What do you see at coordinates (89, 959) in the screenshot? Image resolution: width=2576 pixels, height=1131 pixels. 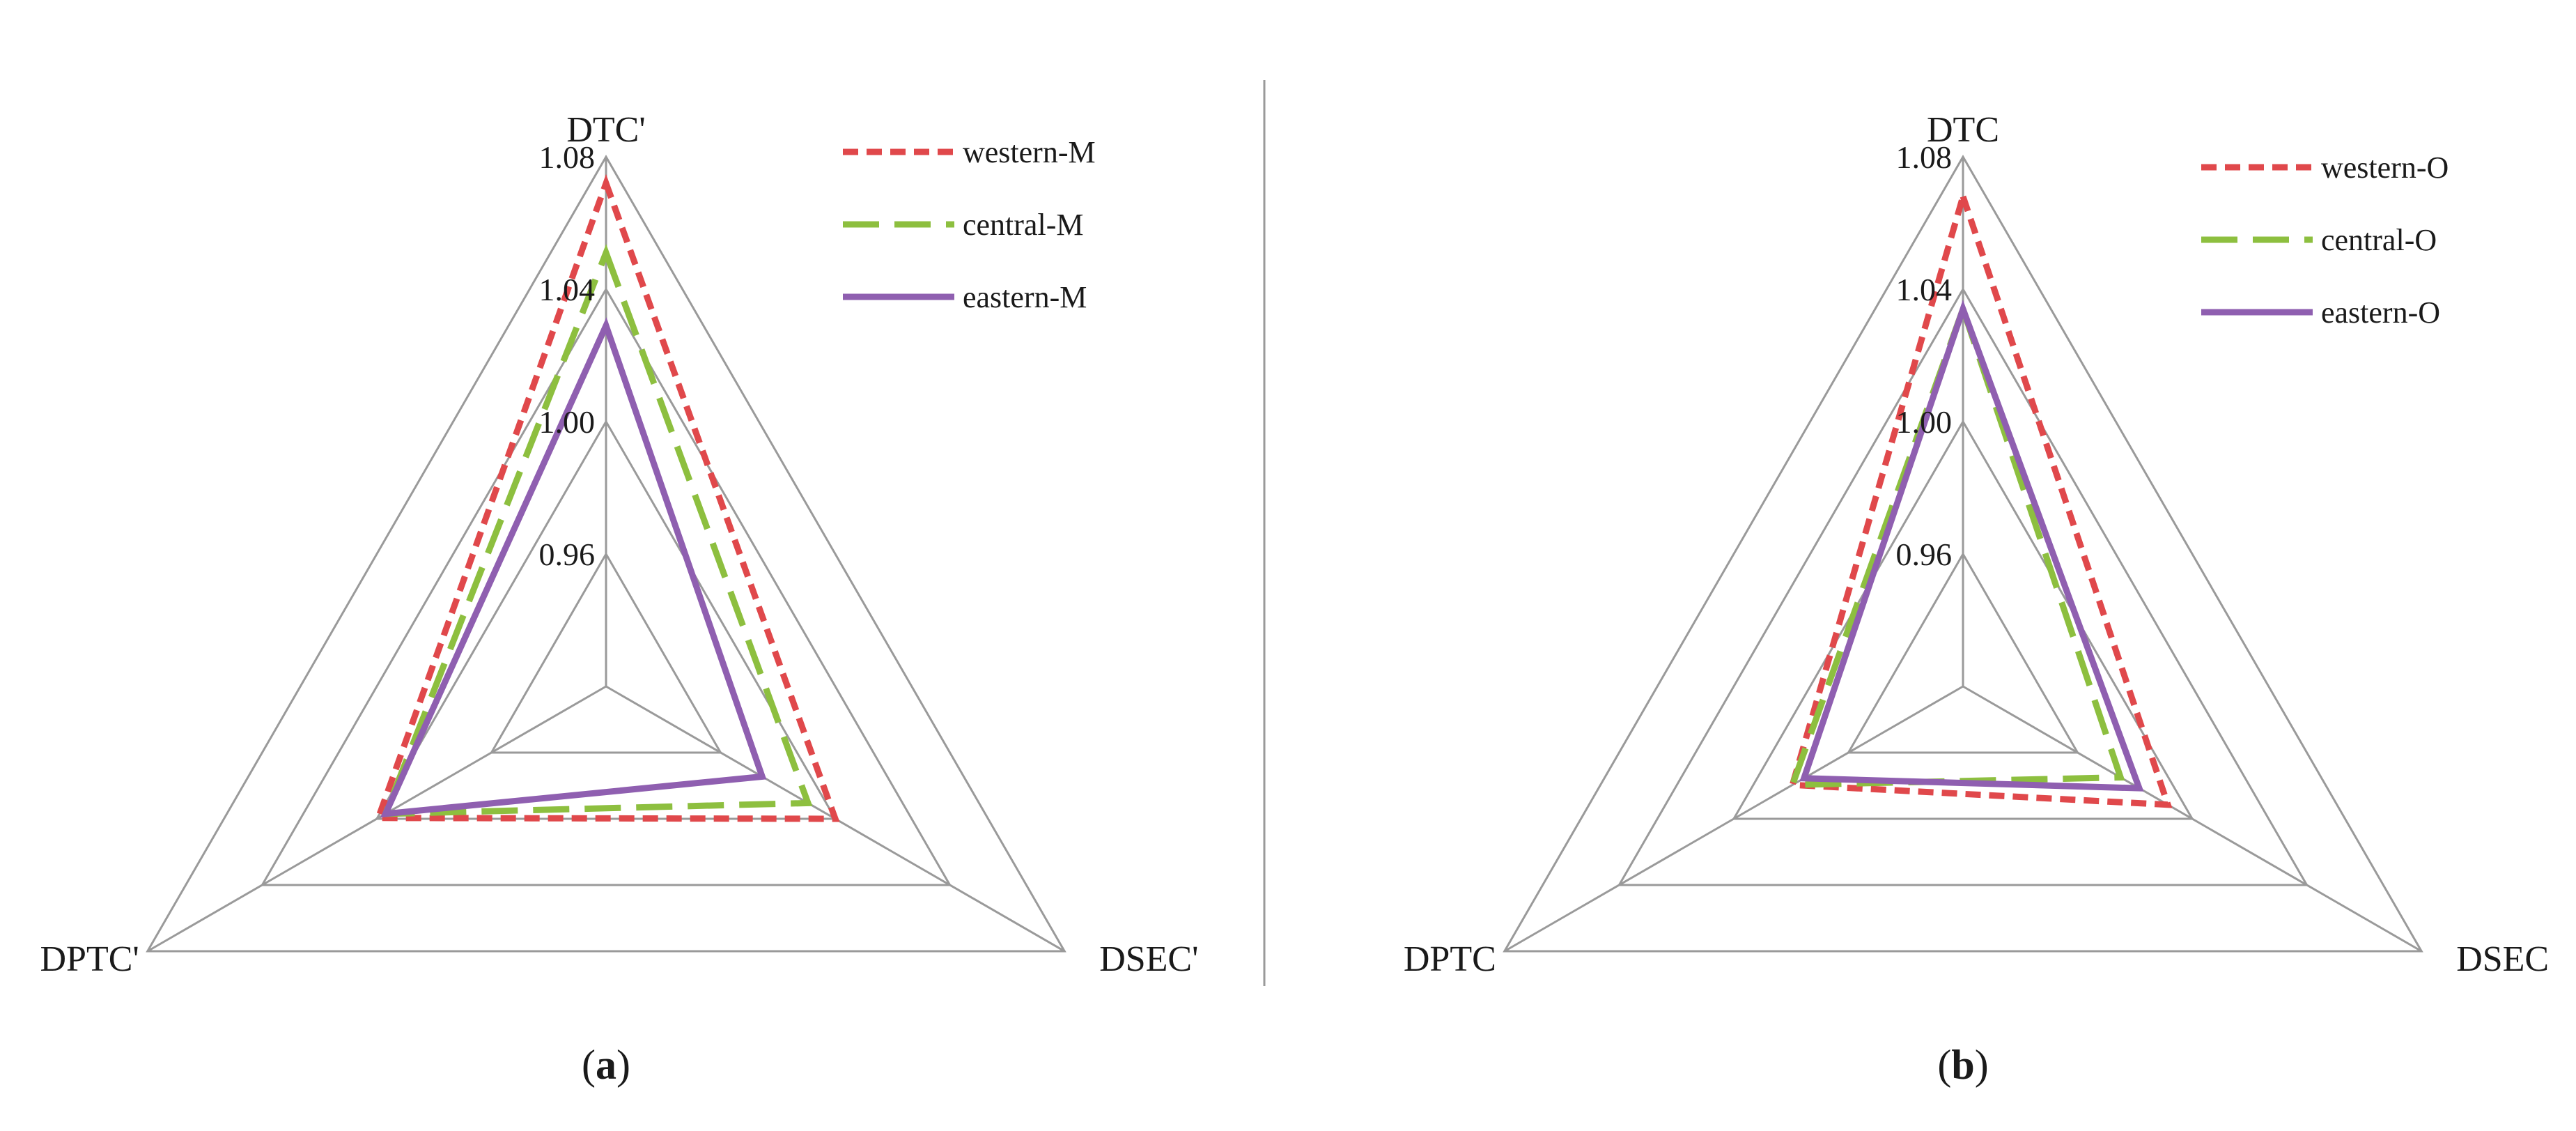 I see `axis-label-left: DPTC'` at bounding box center [89, 959].